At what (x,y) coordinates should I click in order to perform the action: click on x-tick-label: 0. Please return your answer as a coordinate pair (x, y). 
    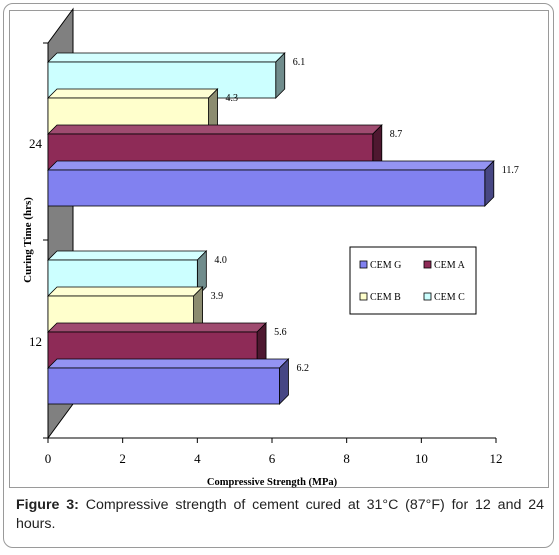
    Looking at the image, I should click on (48, 458).